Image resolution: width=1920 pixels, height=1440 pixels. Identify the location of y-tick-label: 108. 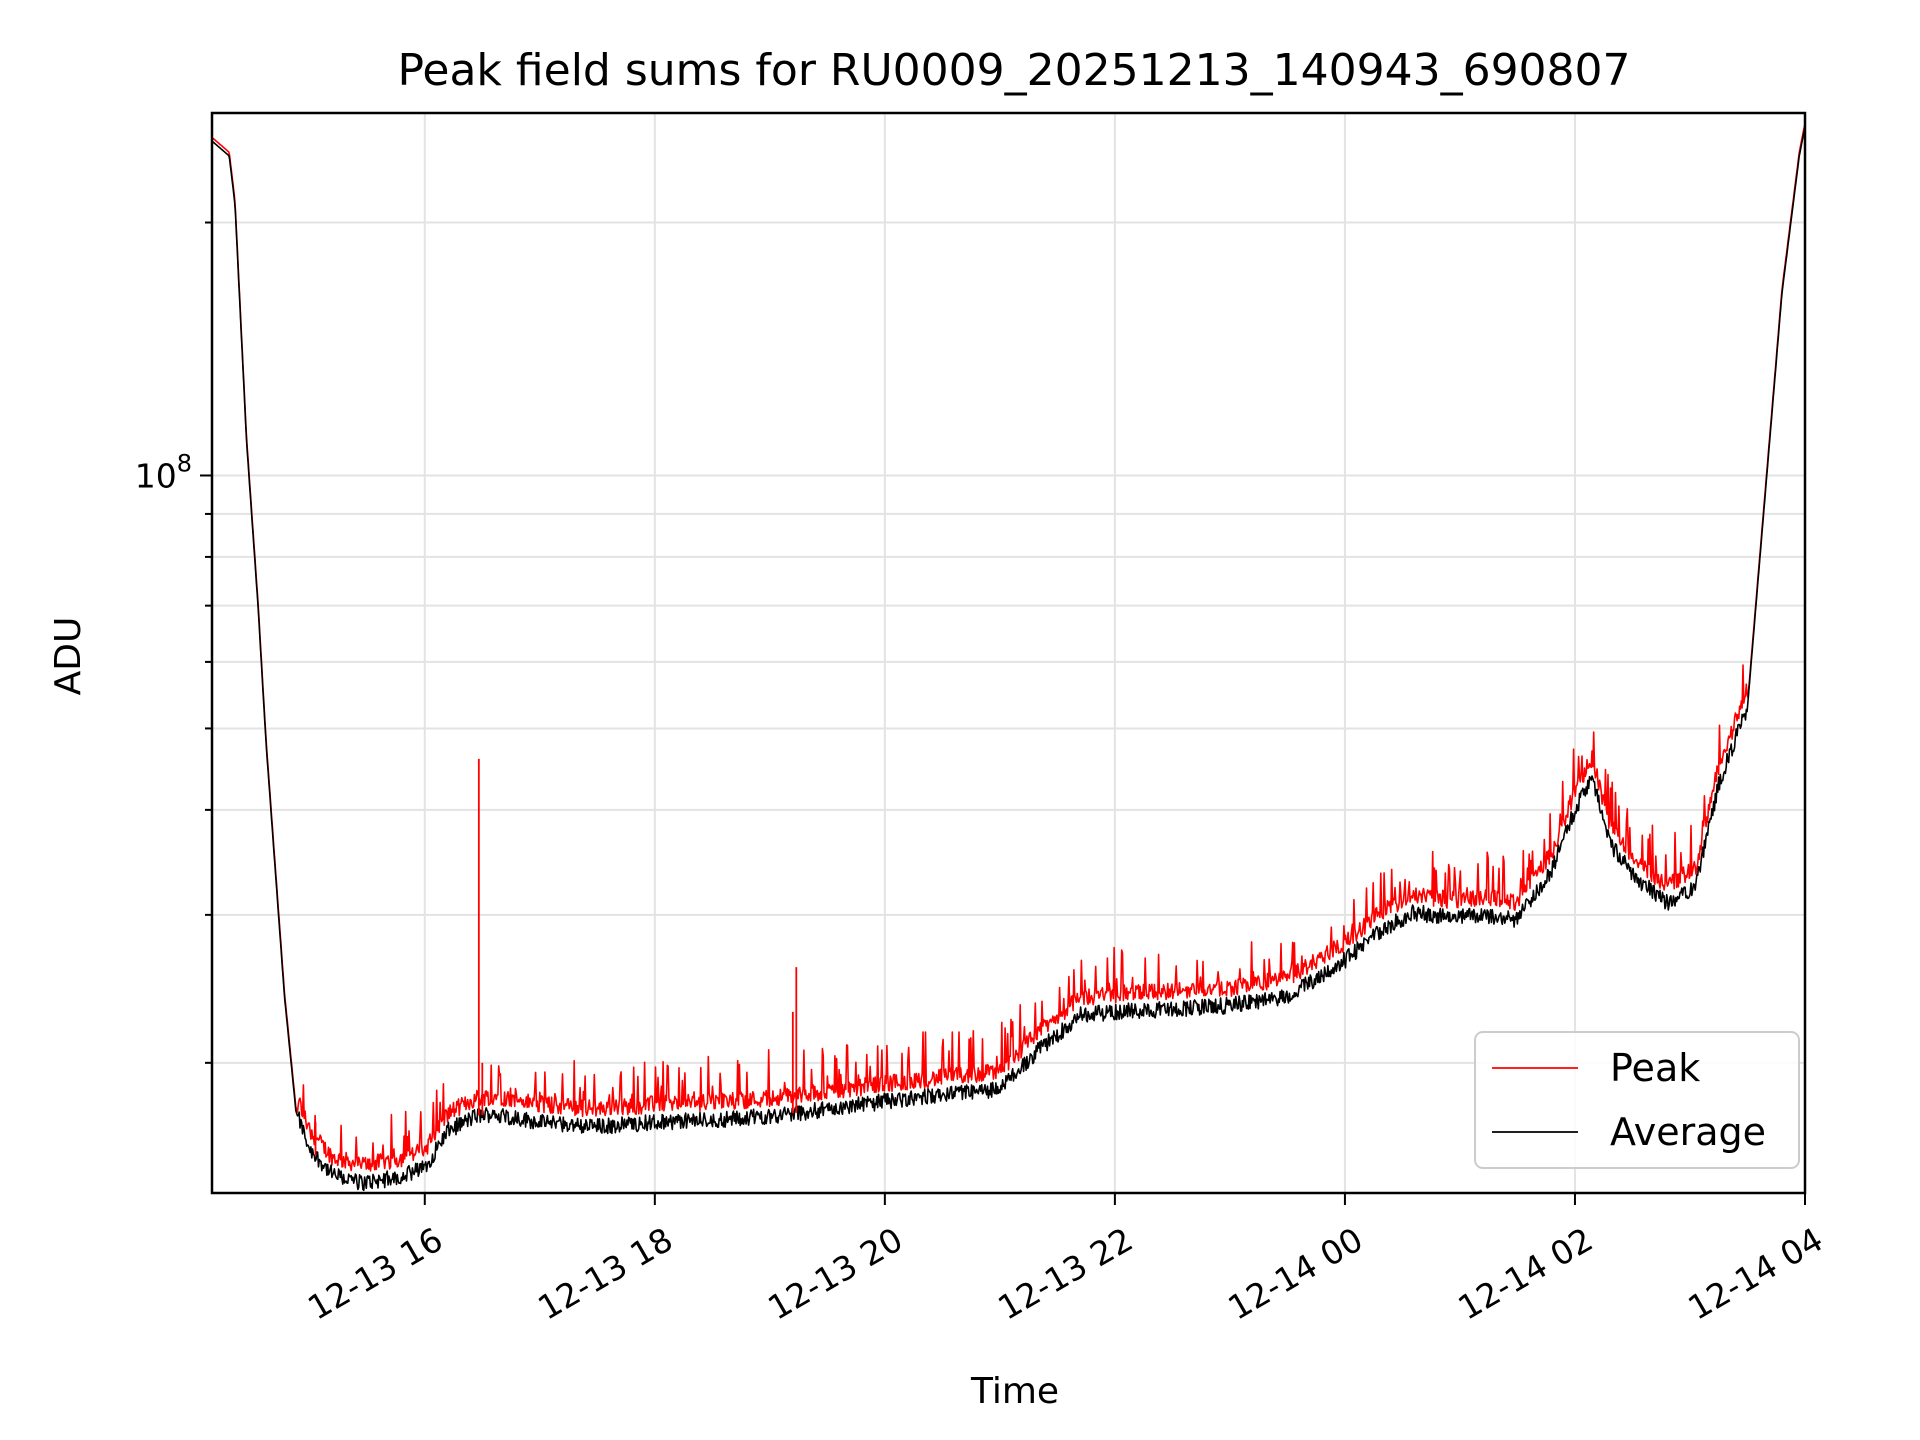
(163, 472).